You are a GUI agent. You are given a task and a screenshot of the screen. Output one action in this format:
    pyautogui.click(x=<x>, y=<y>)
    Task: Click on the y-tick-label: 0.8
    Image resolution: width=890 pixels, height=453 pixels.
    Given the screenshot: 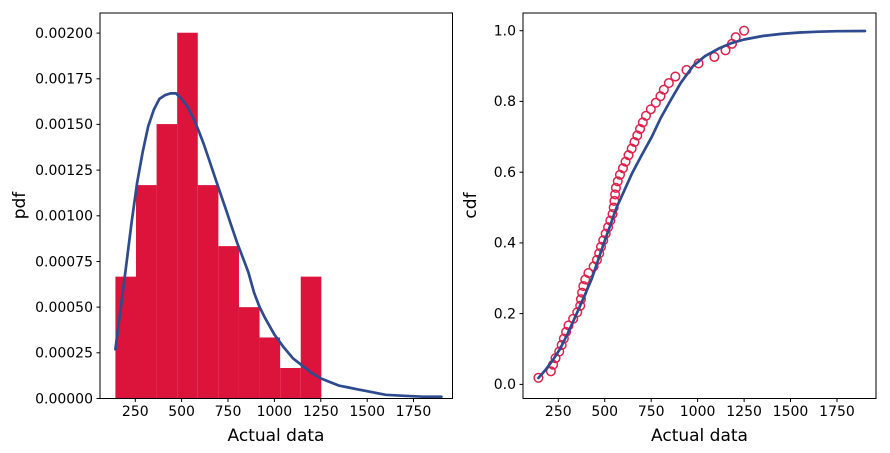 What is the action you would take?
    pyautogui.click(x=505, y=102)
    